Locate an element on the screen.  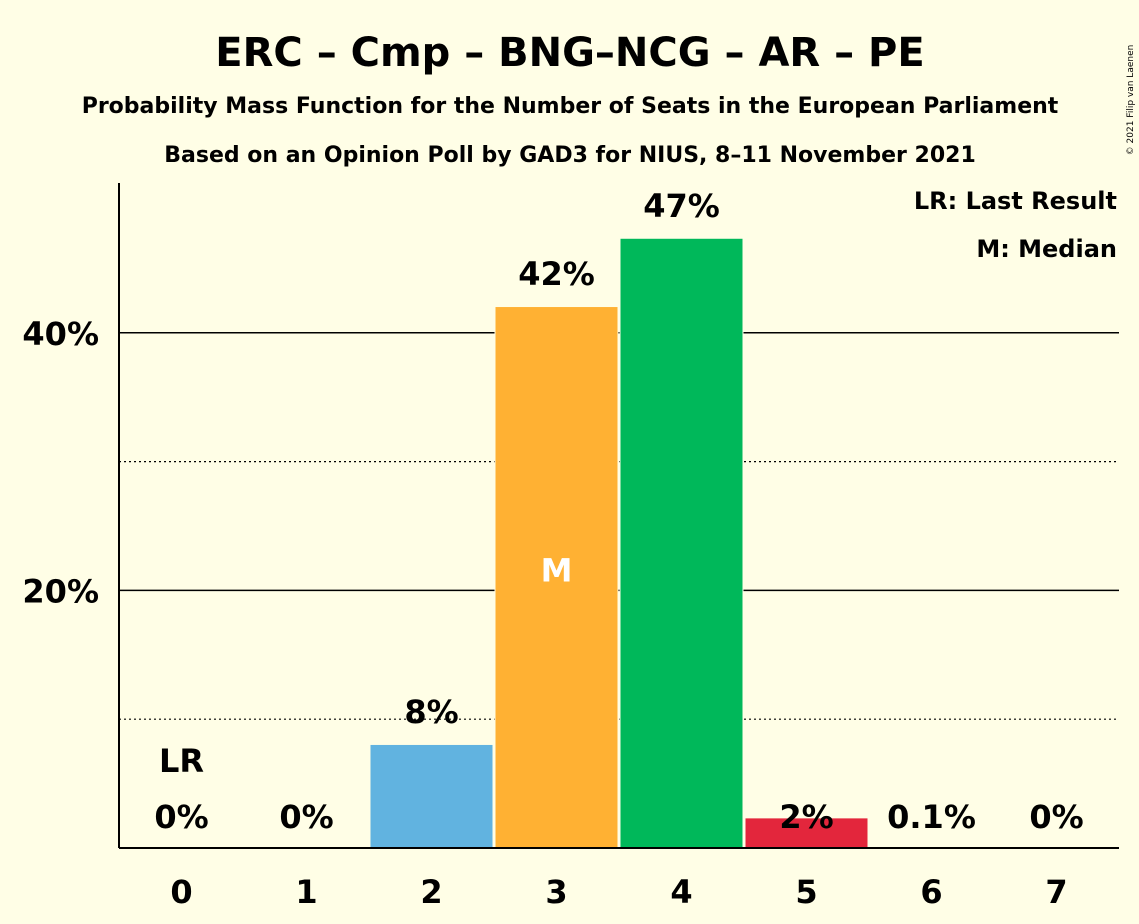
x-tick-label: 0 is located at coordinates (181, 892).